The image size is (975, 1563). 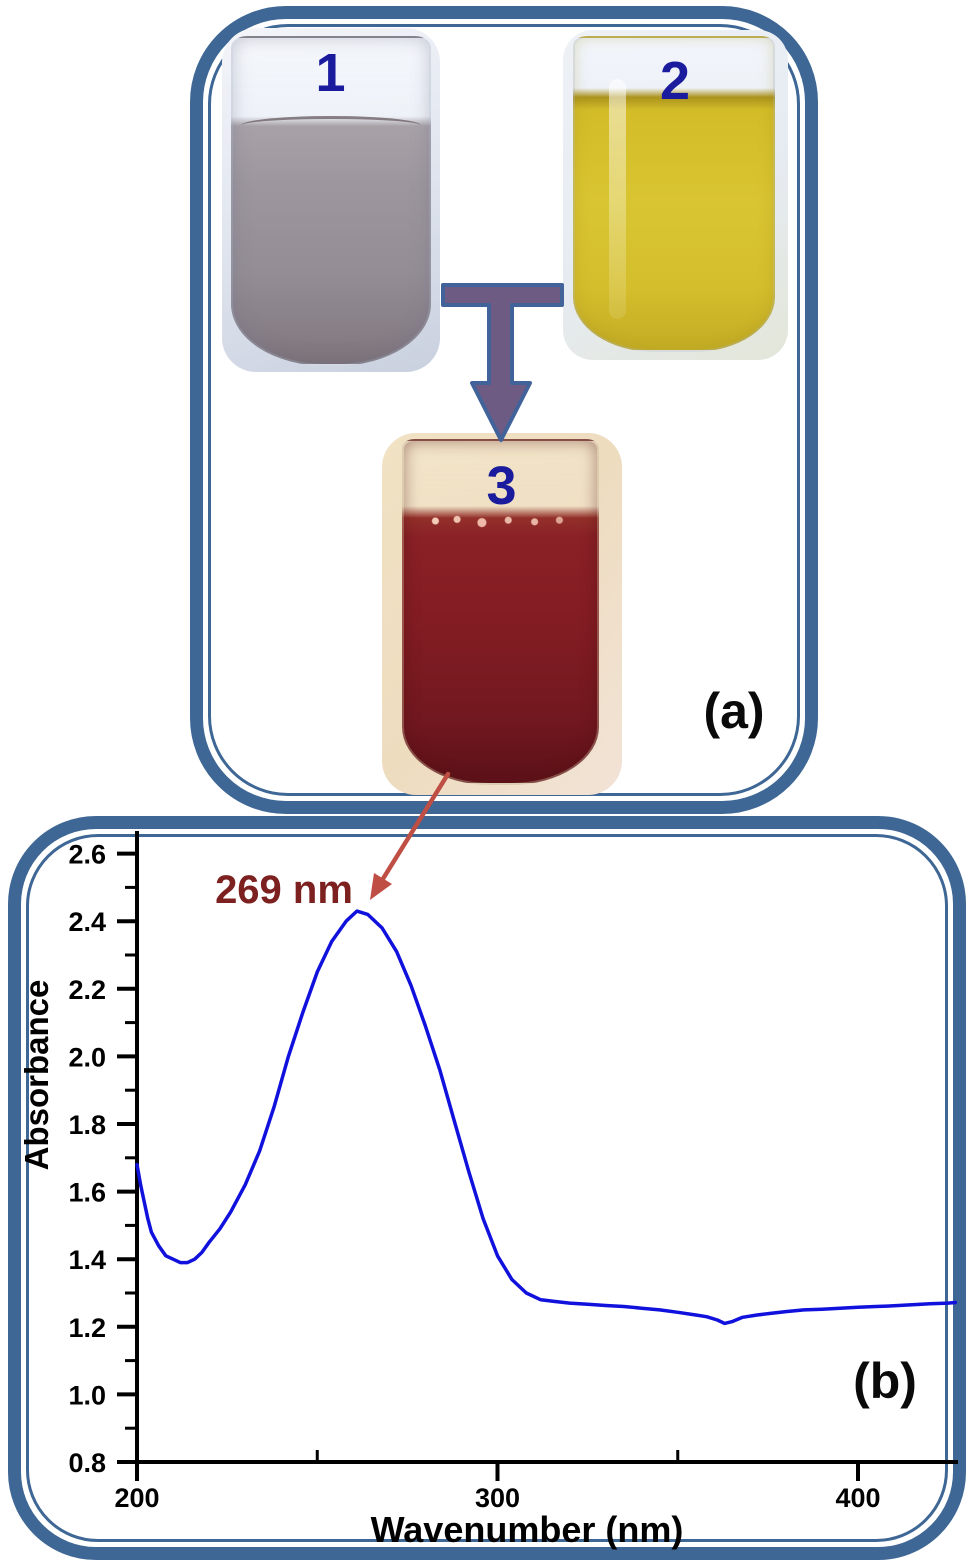 I want to click on vial-2-reflection, so click(x=617, y=198).